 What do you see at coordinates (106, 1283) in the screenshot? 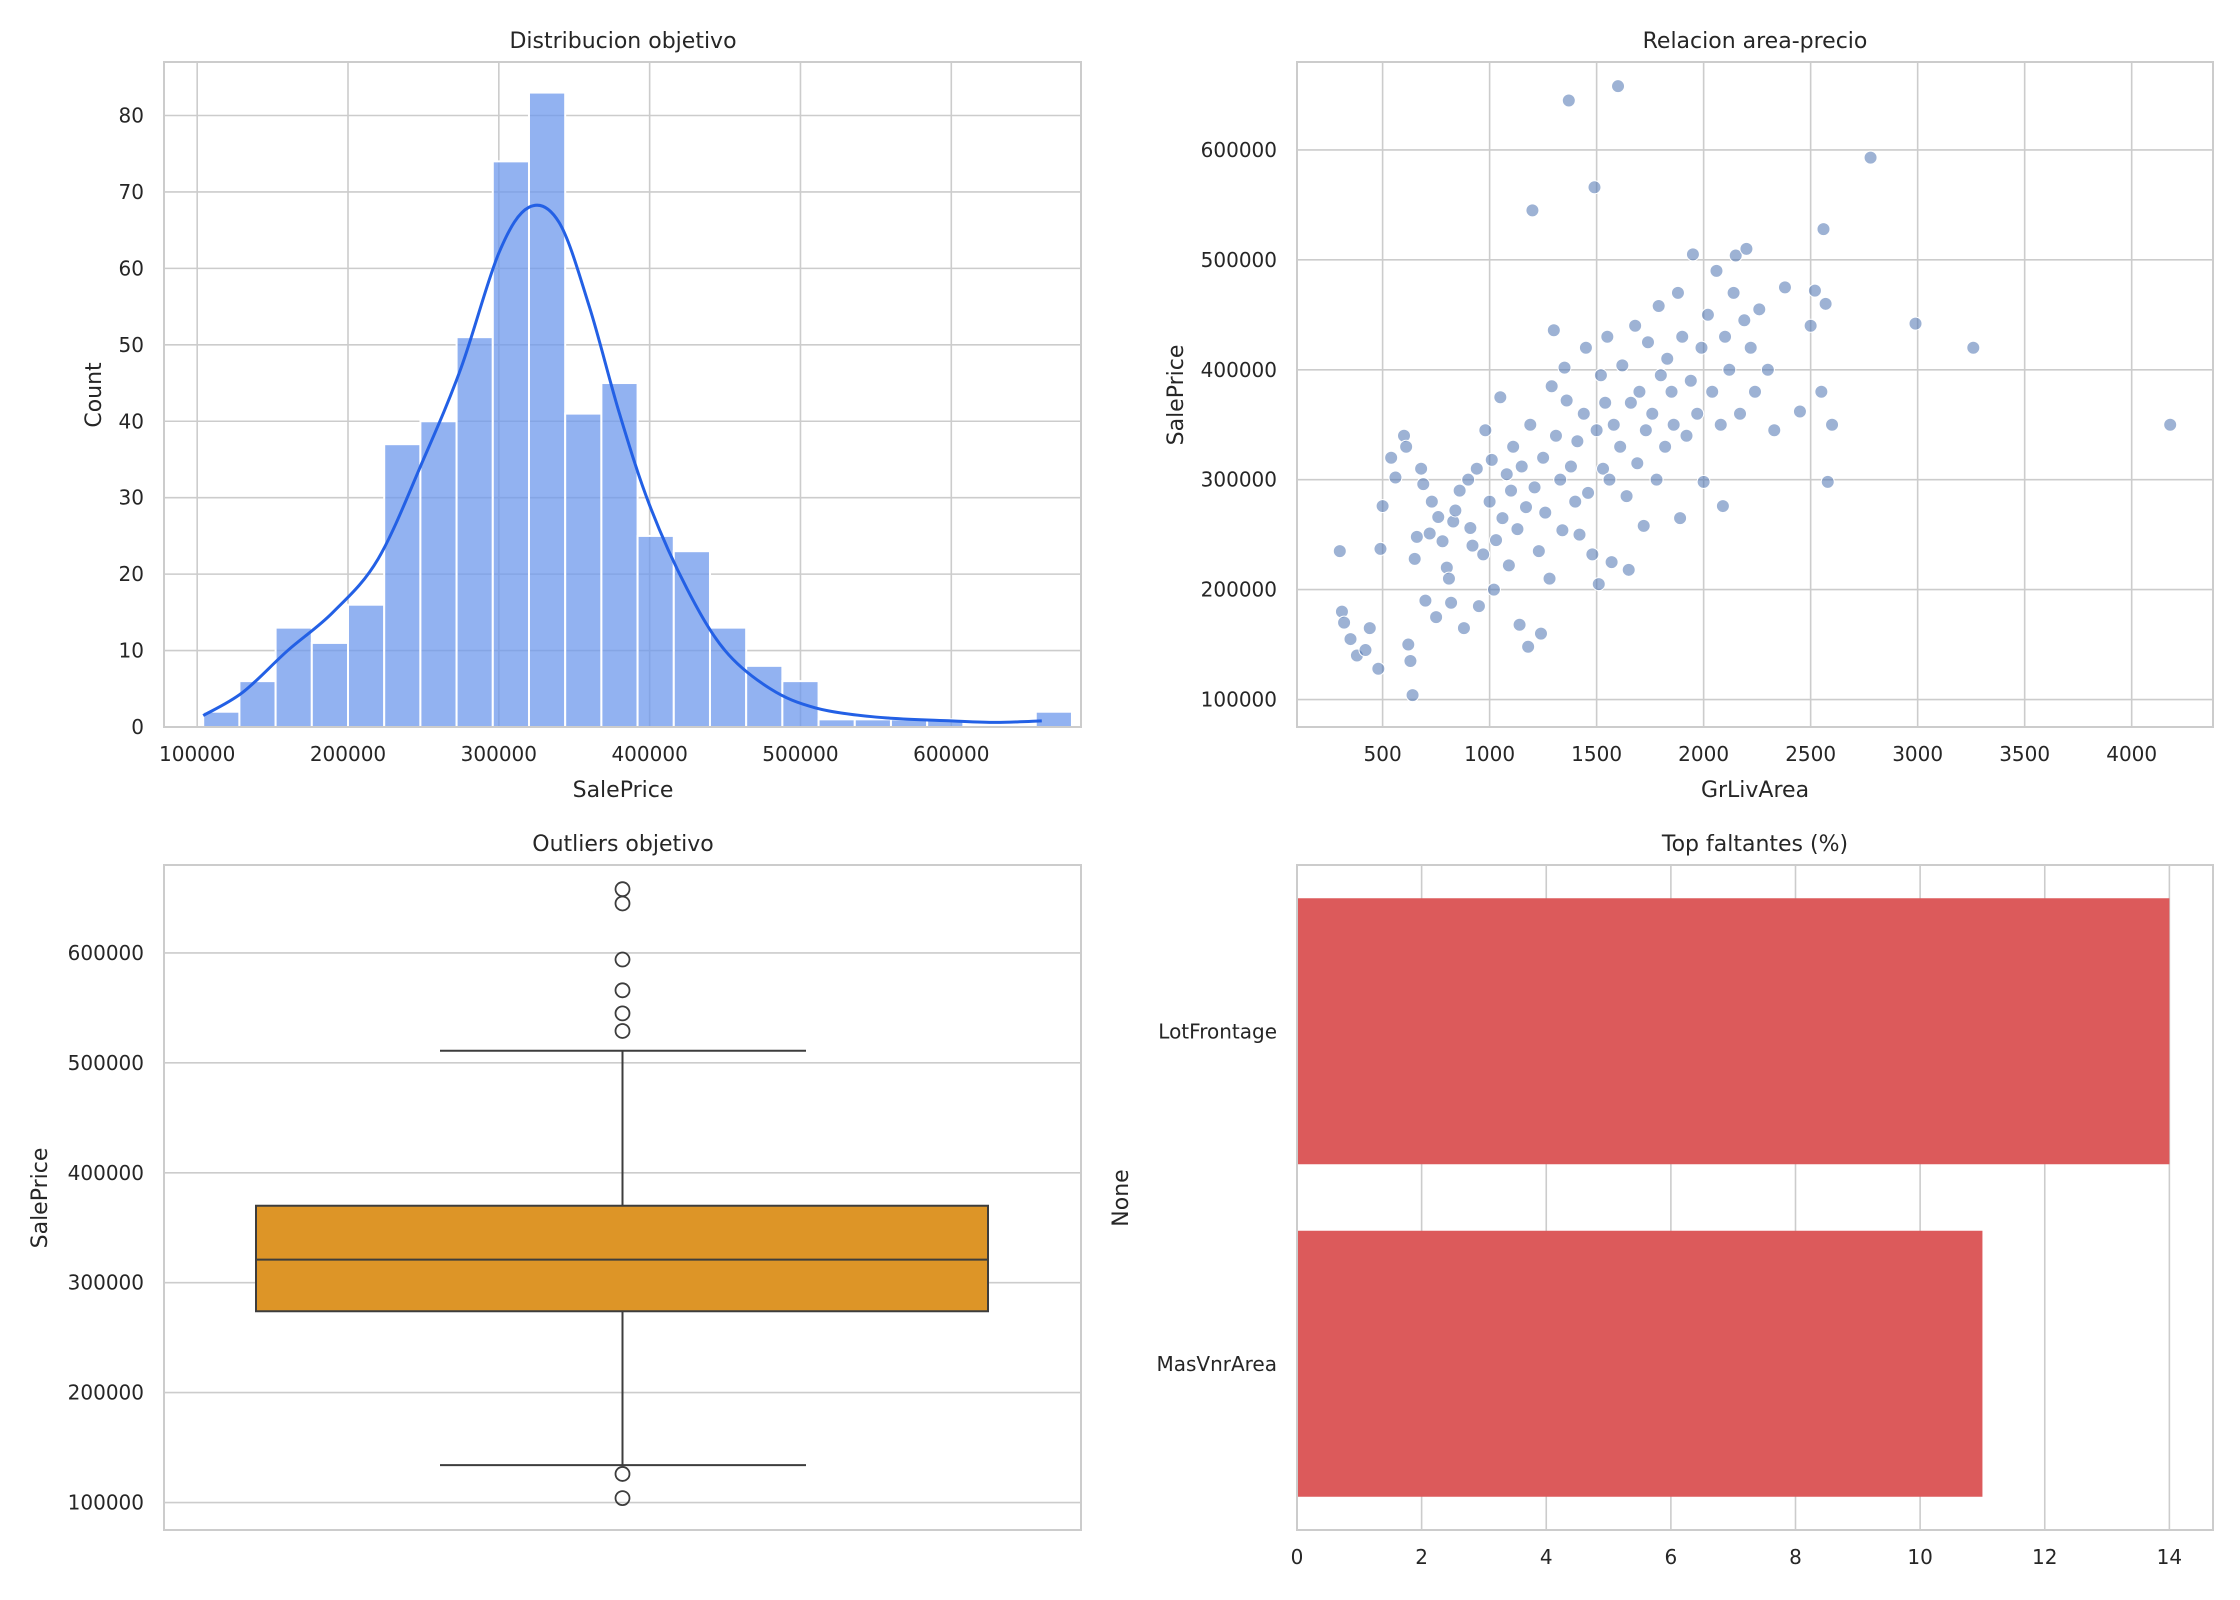
I see `y-tick-label: 300000` at bounding box center [106, 1283].